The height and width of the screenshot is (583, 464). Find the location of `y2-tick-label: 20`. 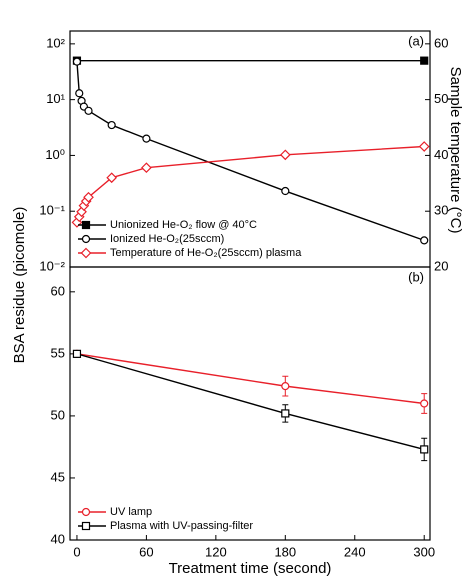

y2-tick-label: 20 is located at coordinates (441, 265).